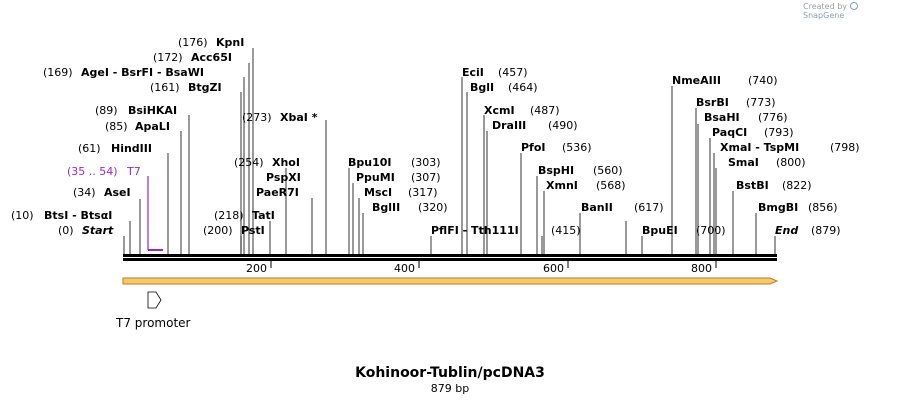 The image size is (900, 404). I want to click on site-label-nmeaiii: NmeAIII, so click(696, 80).